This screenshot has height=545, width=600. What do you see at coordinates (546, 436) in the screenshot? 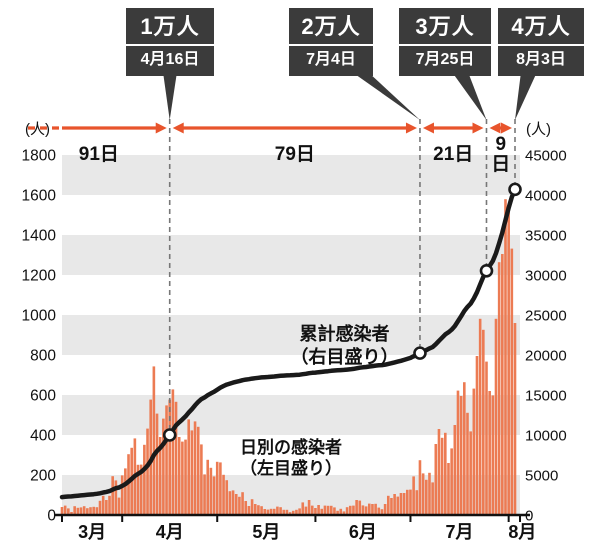
I see `y-axis-right-label: 10000` at bounding box center [546, 436].